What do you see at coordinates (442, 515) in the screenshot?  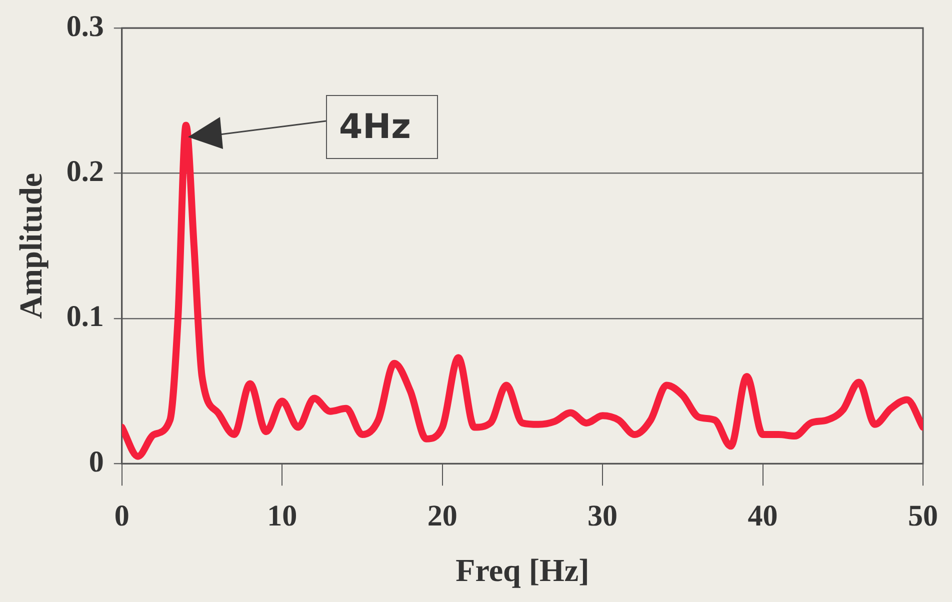 I see `x-tick-label: 20` at bounding box center [442, 515].